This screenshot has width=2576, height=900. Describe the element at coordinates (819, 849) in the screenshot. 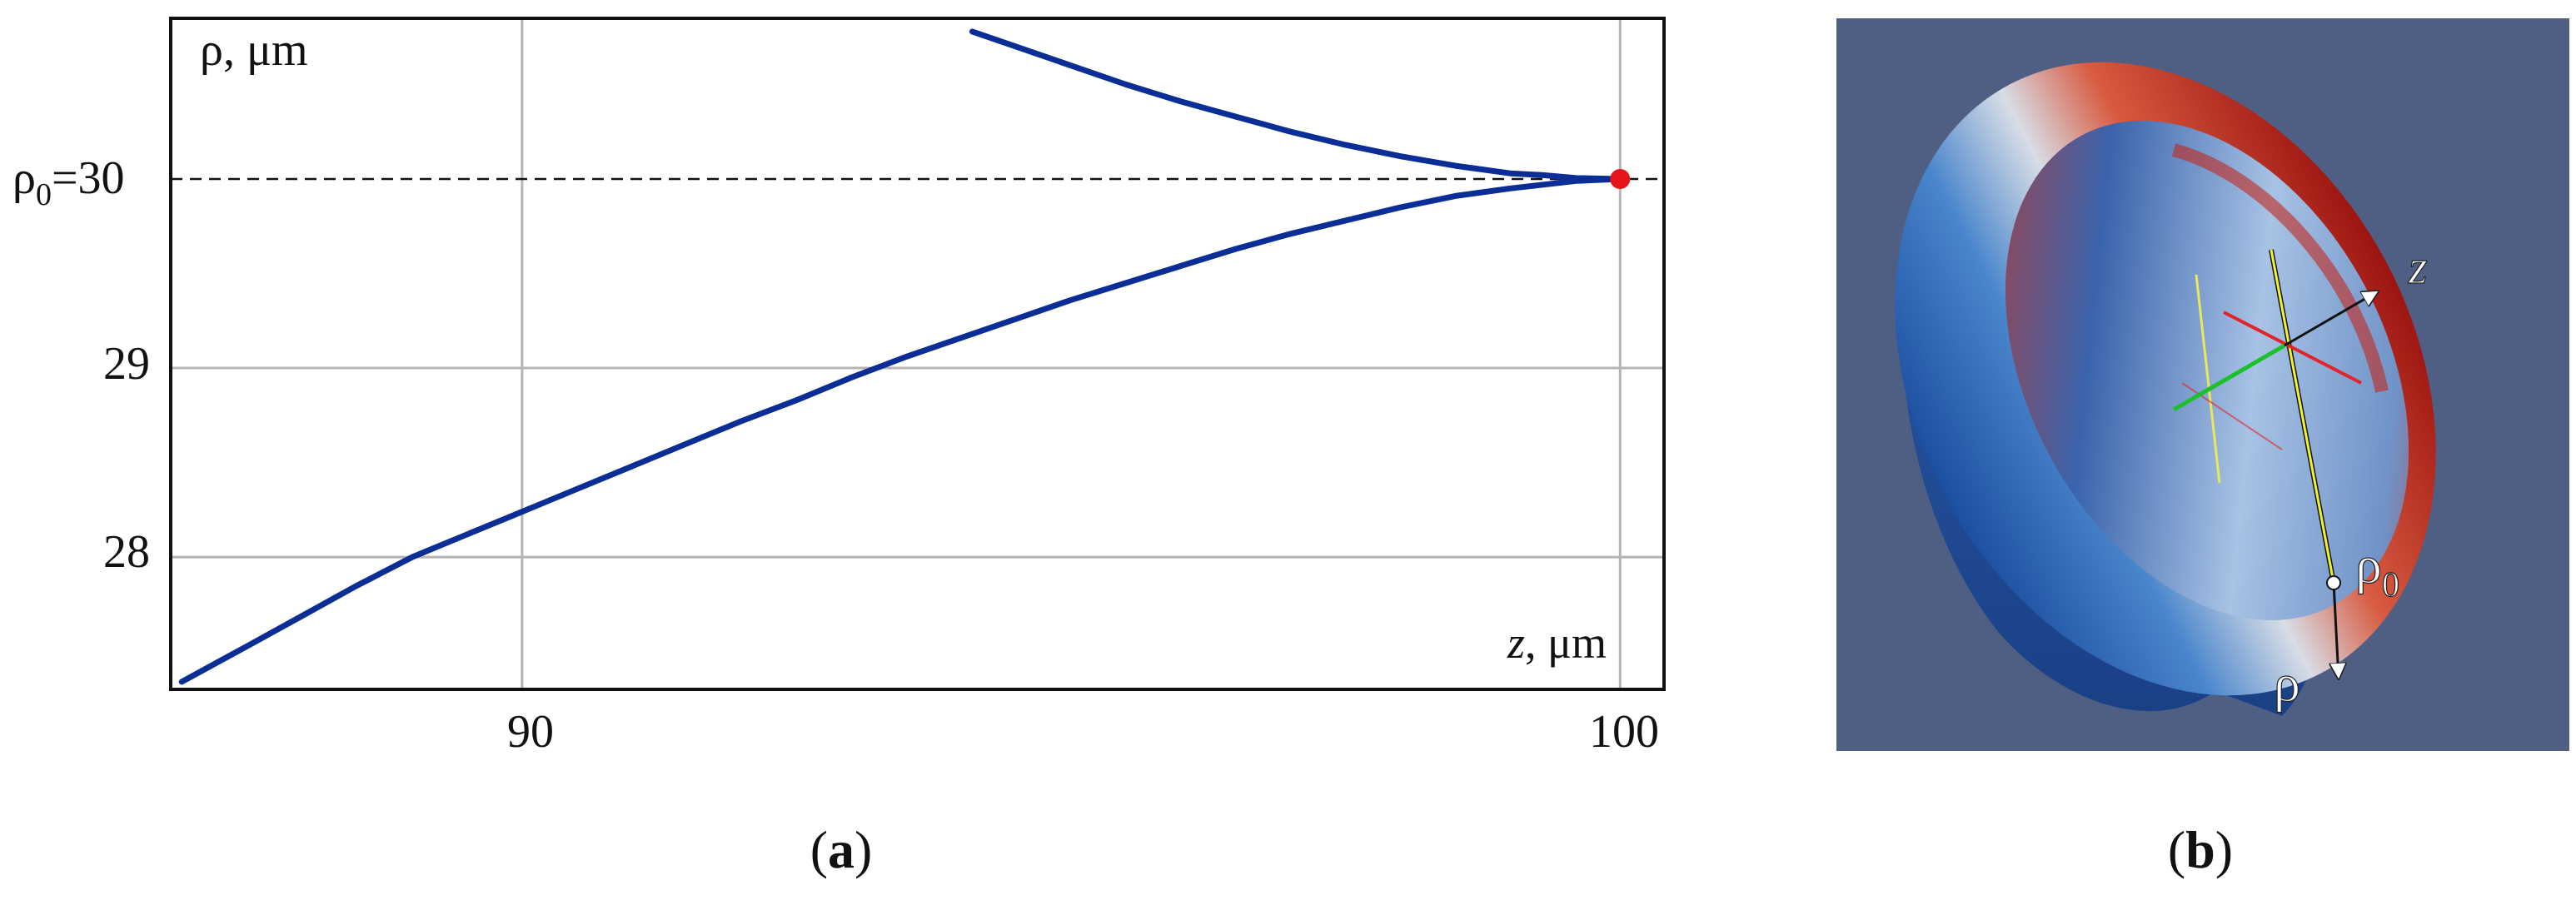

I see `caption-a-open: (` at that location.